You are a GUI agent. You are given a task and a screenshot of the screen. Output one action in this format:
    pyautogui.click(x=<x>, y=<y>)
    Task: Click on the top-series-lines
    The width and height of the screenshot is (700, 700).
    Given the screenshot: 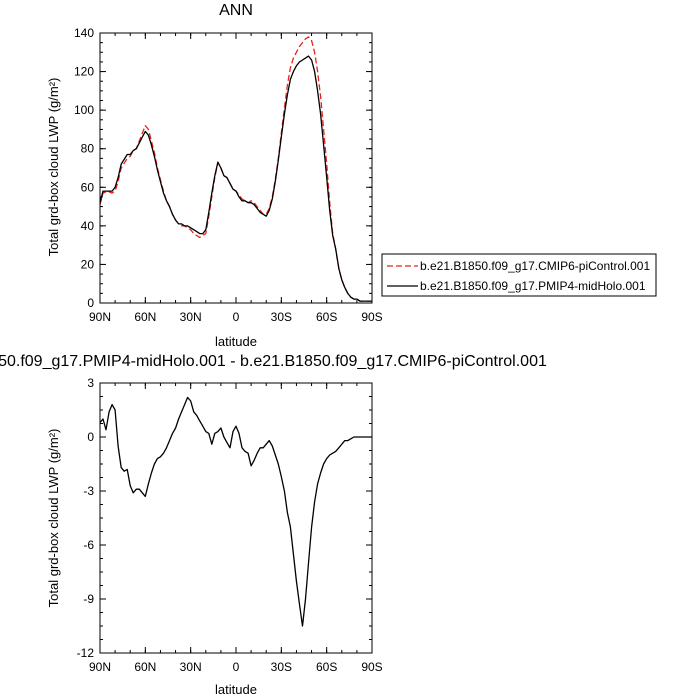 What is the action you would take?
    pyautogui.click(x=235, y=169)
    